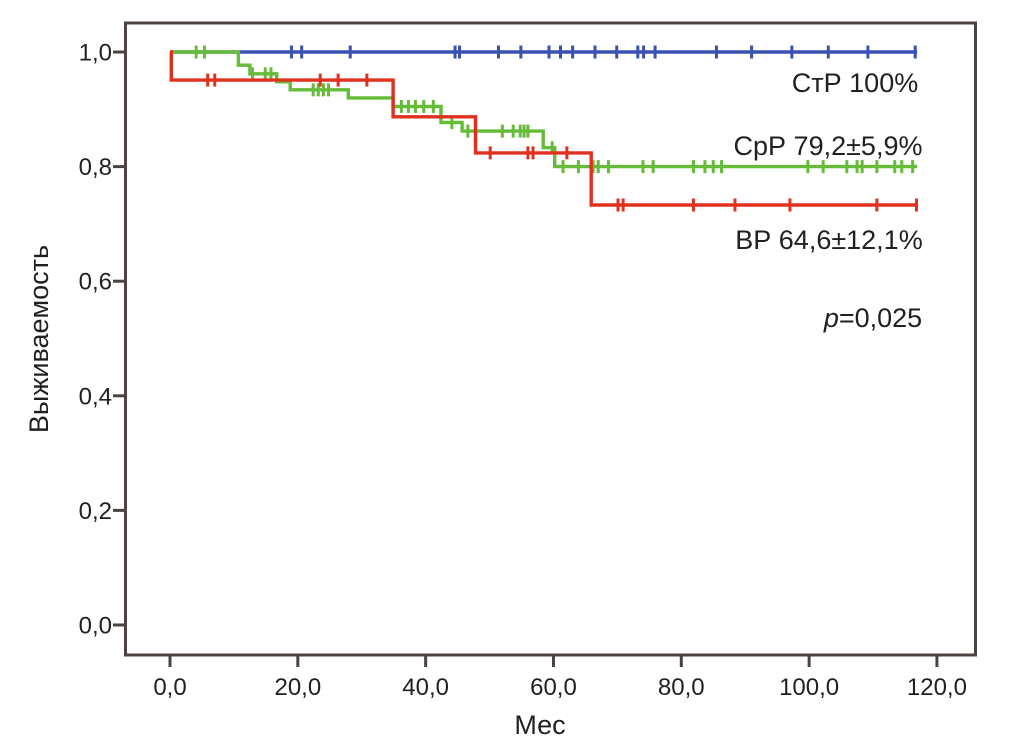 The width and height of the screenshot is (1011, 752). I want to click on x-tick-label: 100,0, so click(809, 687).